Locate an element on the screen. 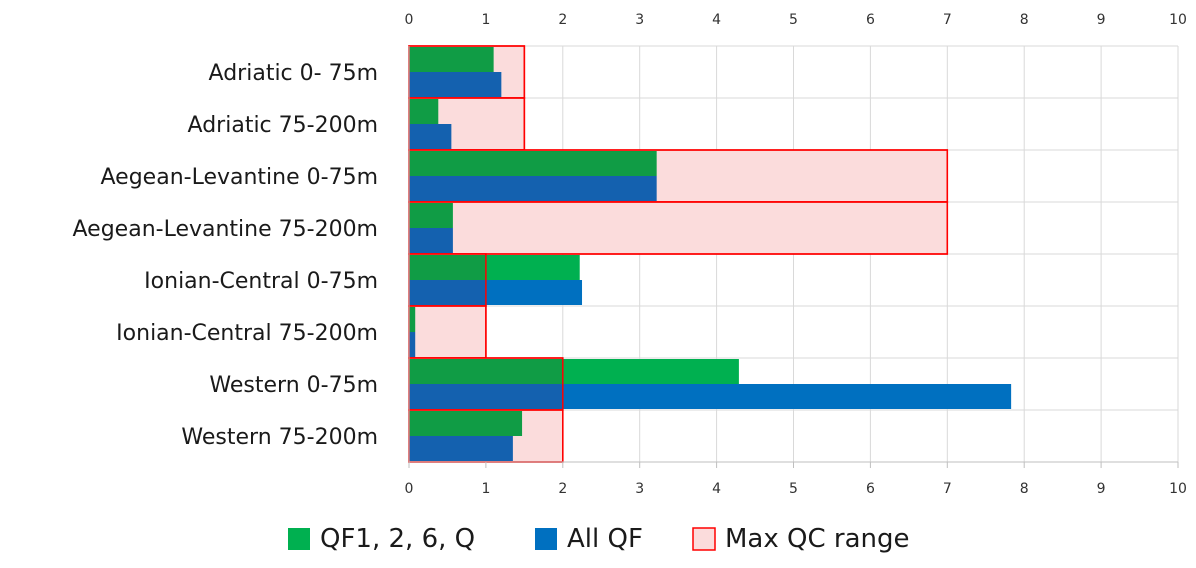  x-tick-label-bottom: 7 is located at coordinates (947, 489).